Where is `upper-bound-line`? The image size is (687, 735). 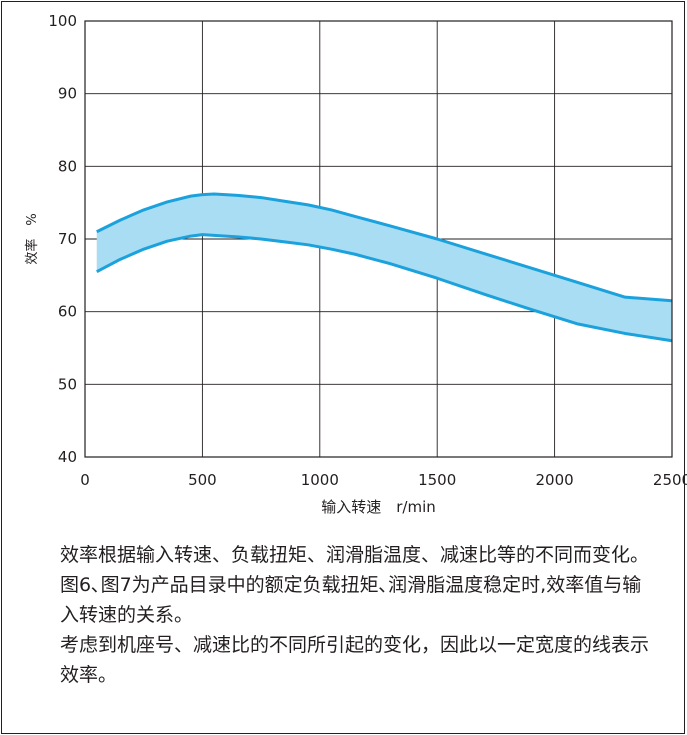
upper-bound-line is located at coordinates (384, 247).